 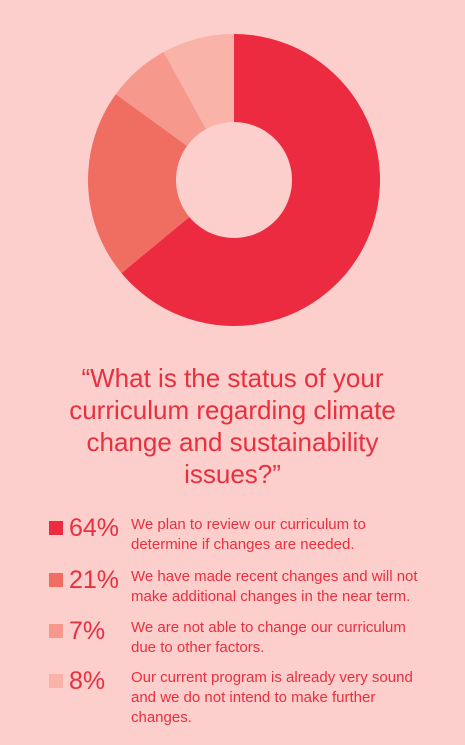 I want to click on legend-percent: 7%, so click(x=87, y=631).